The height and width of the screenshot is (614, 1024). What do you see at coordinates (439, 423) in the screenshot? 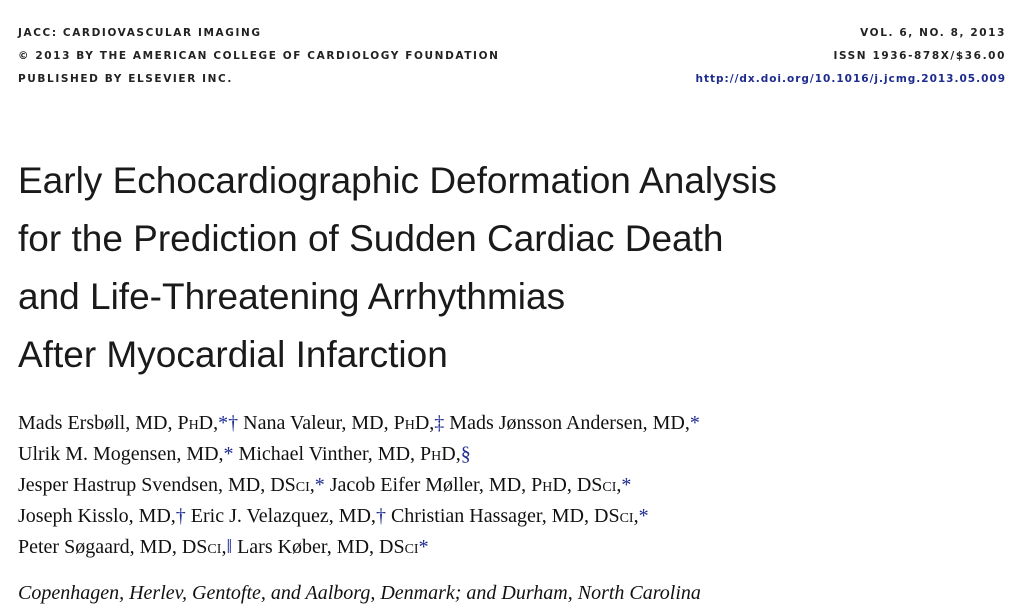
I see `affiliation-marker: ‡` at bounding box center [439, 423].